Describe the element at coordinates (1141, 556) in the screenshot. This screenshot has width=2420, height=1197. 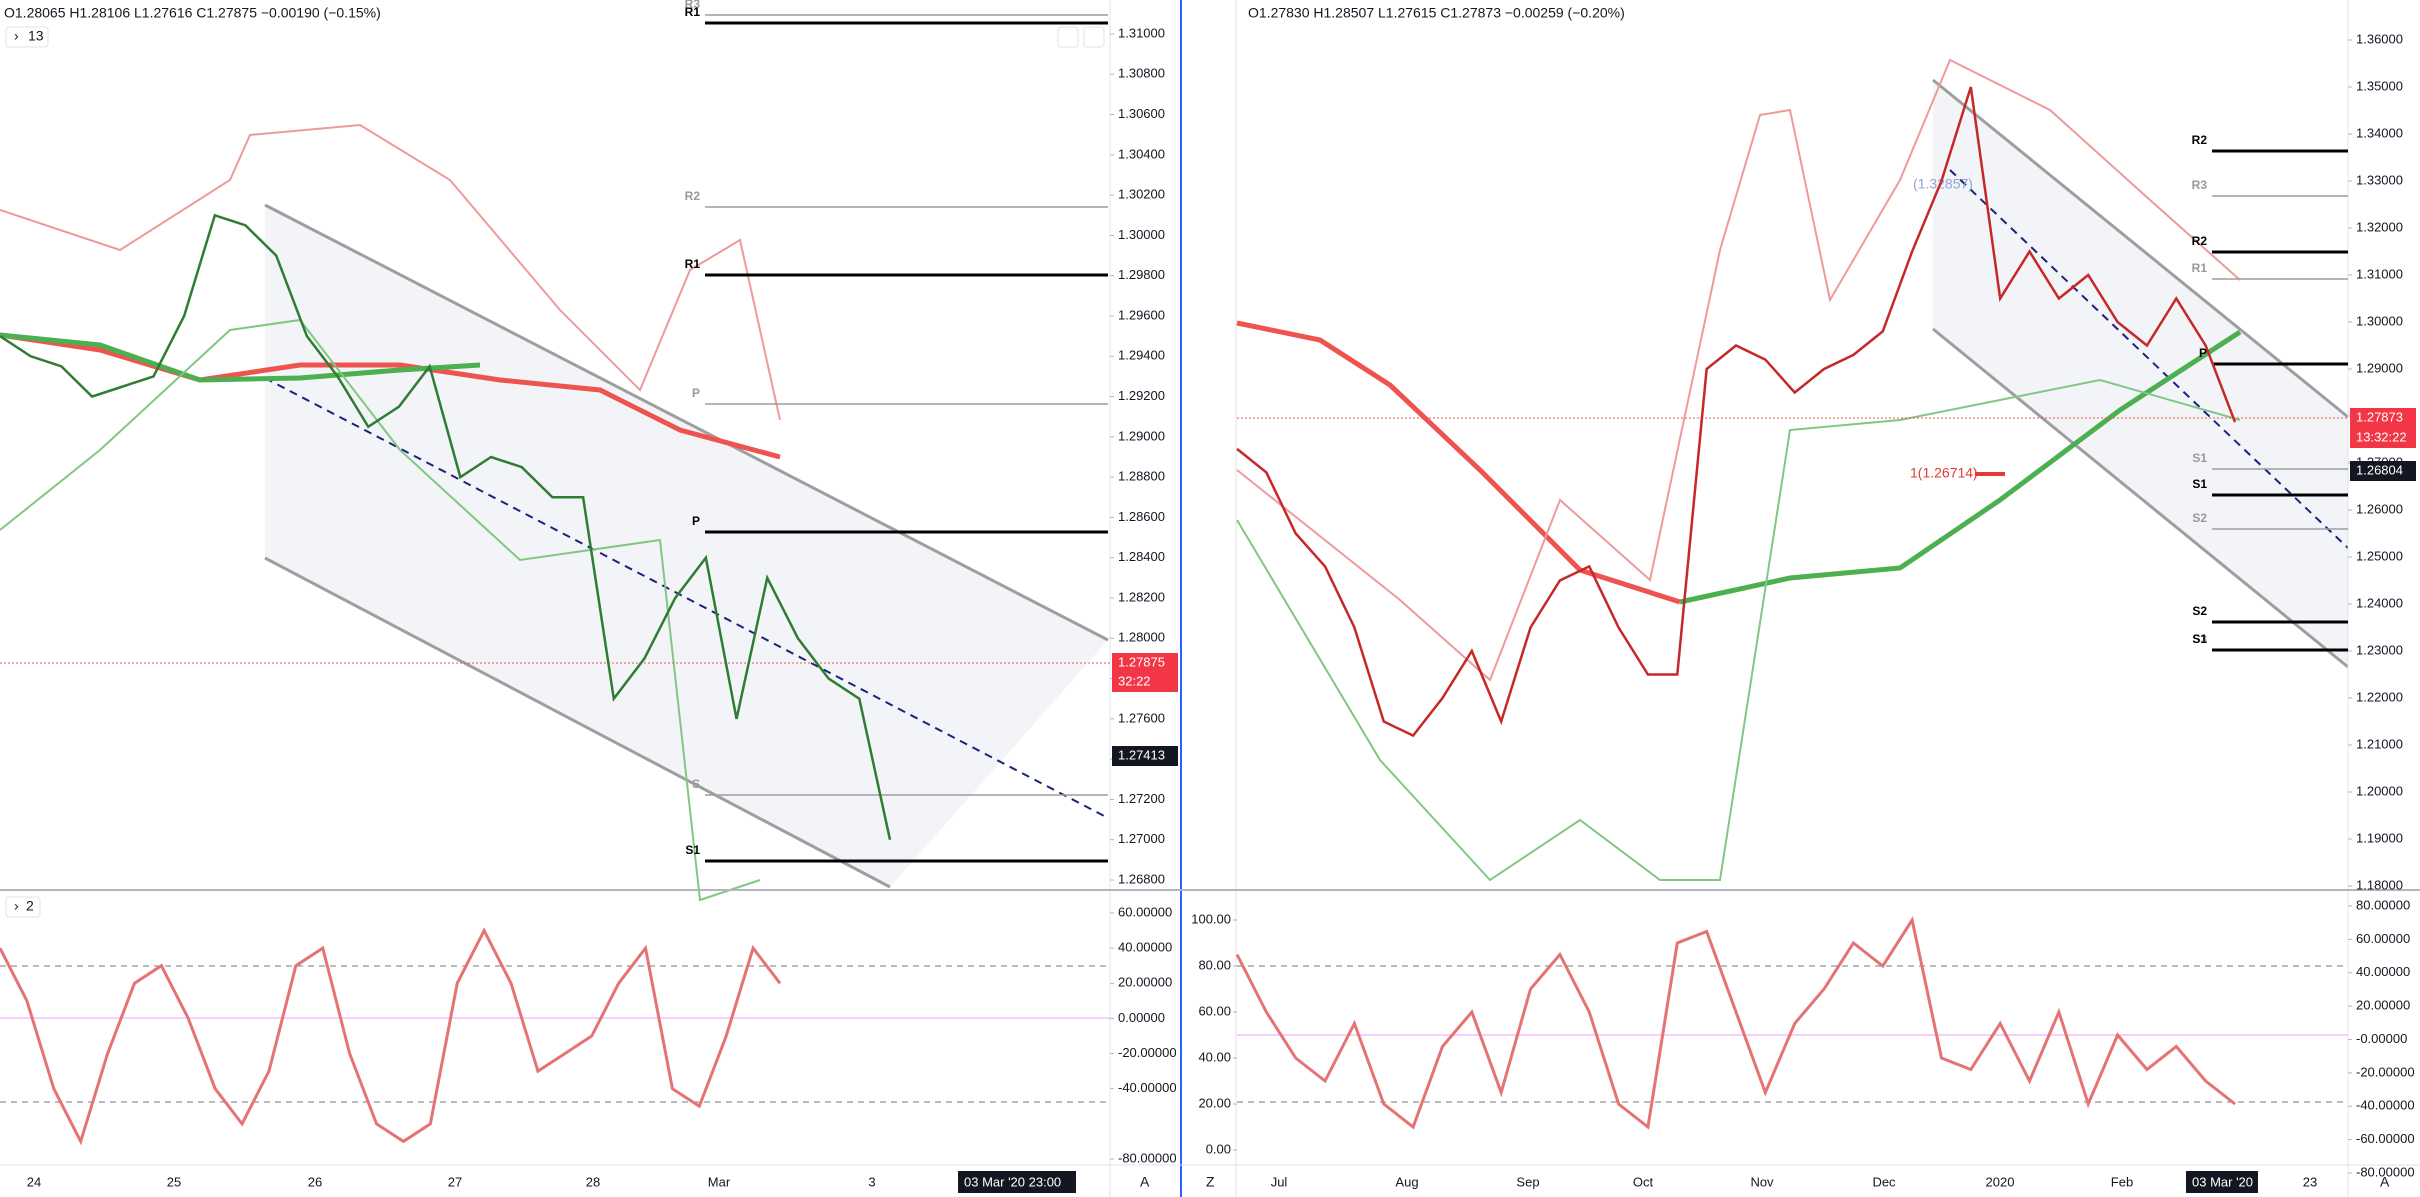
I see `price-tick-label: 1.28400` at that location.